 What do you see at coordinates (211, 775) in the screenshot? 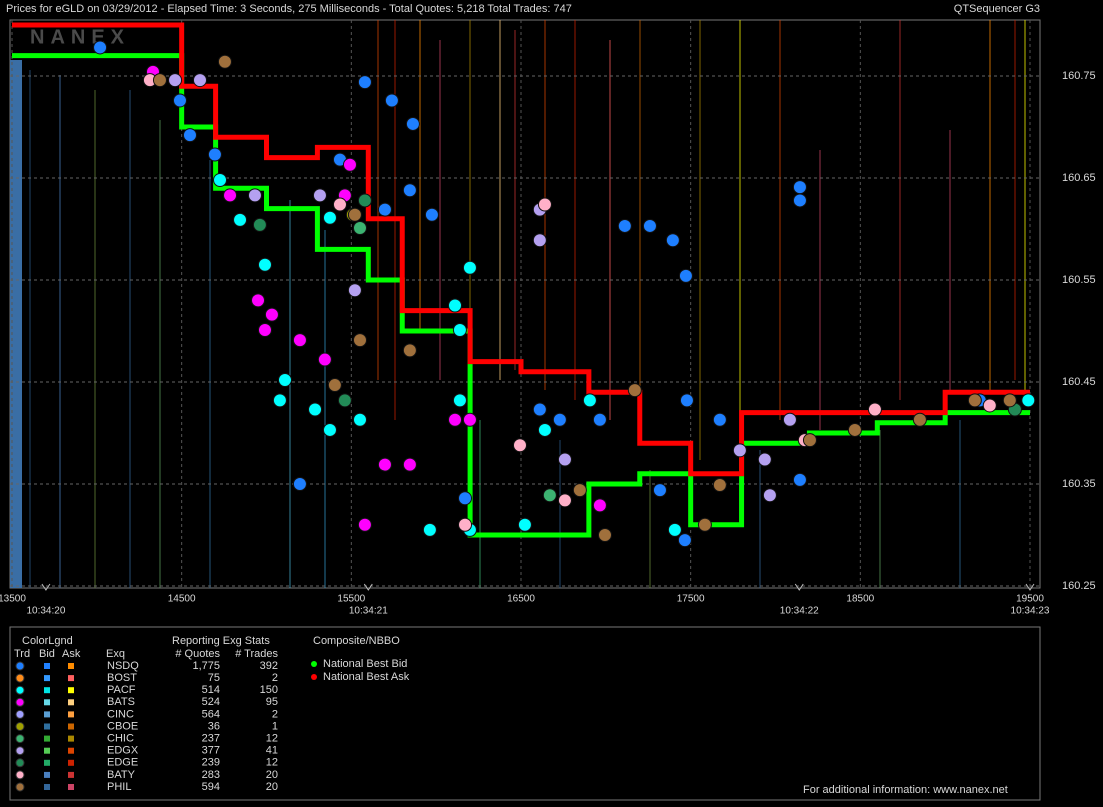
I see `legend-quotes: 283` at bounding box center [211, 775].